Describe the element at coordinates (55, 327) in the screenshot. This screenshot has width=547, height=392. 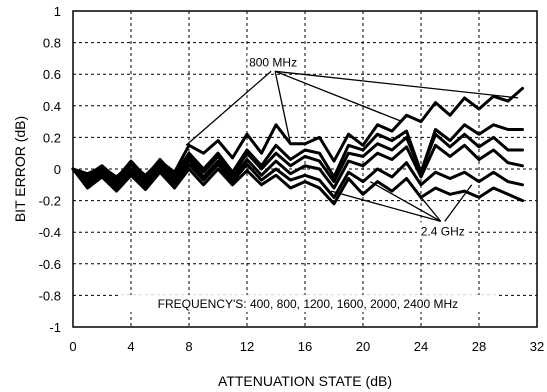
I see `y-tick-label: -1` at that location.